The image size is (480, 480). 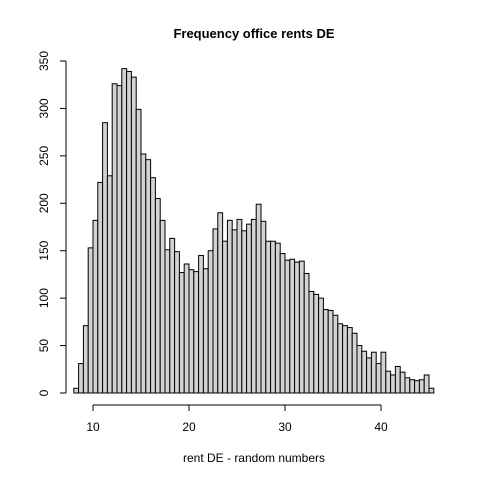 What do you see at coordinates (189, 427) in the screenshot?
I see `x-tick-label: 20` at bounding box center [189, 427].